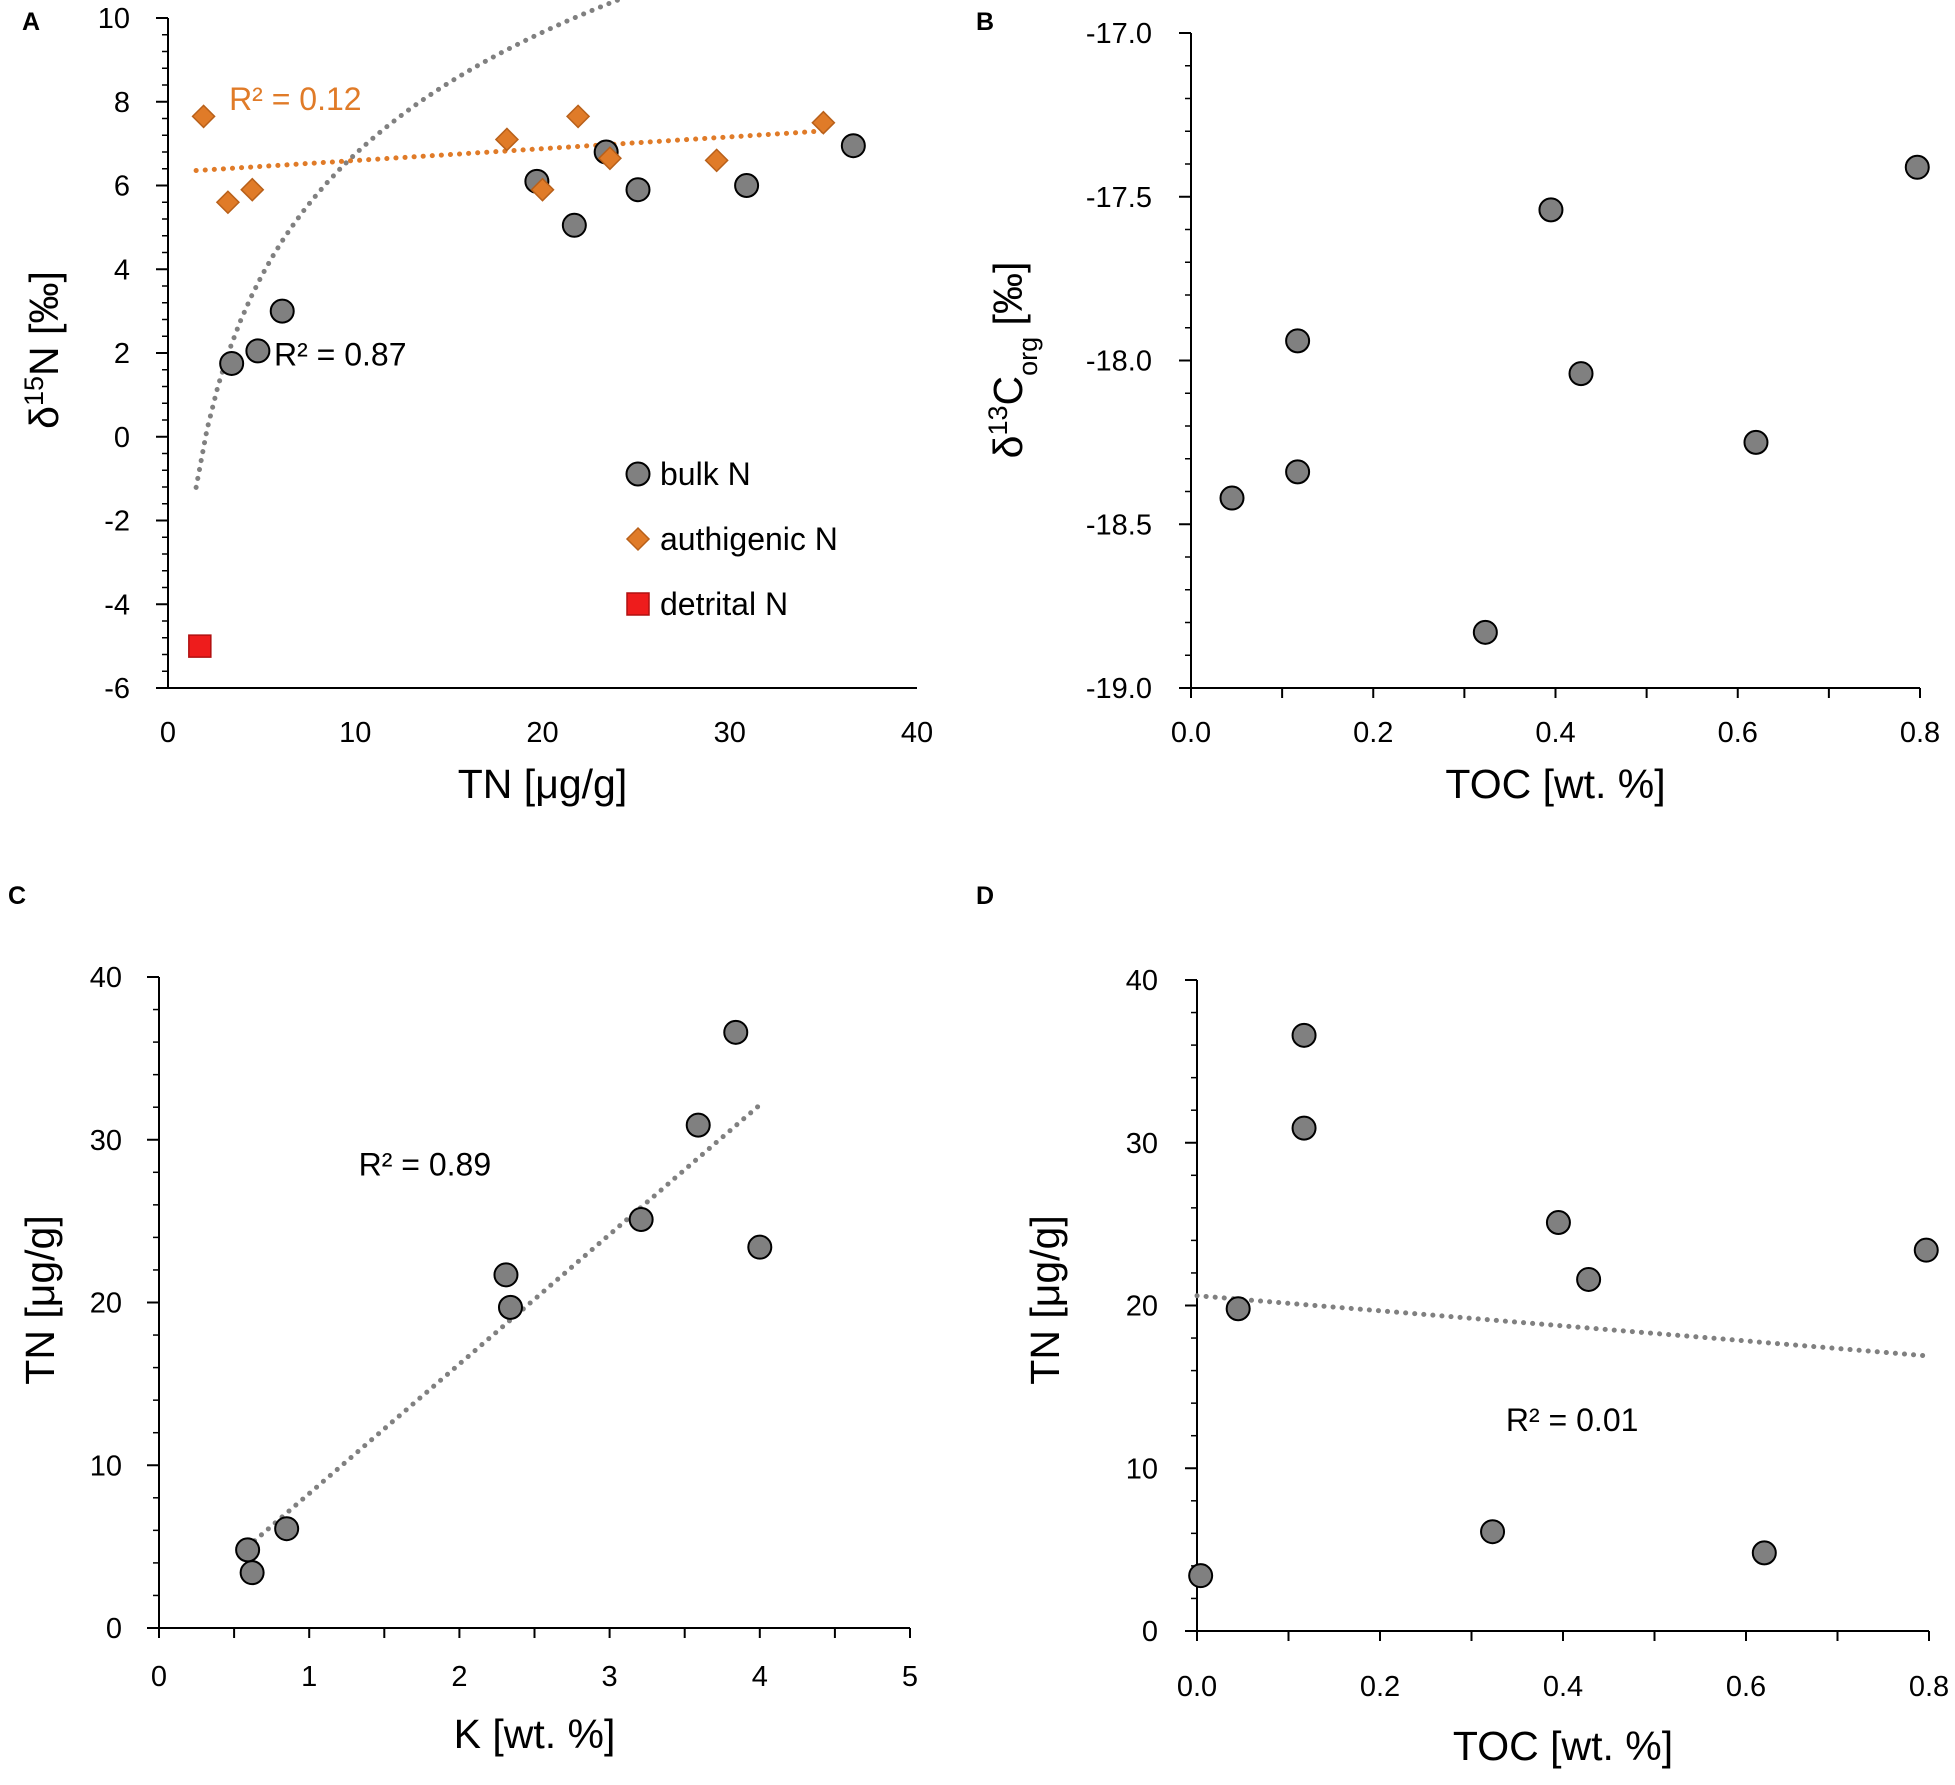 Image resolution: width=1955 pixels, height=1785 pixels. Describe the element at coordinates (122, 103) in the screenshot. I see `y-tick-label: 8` at that location.